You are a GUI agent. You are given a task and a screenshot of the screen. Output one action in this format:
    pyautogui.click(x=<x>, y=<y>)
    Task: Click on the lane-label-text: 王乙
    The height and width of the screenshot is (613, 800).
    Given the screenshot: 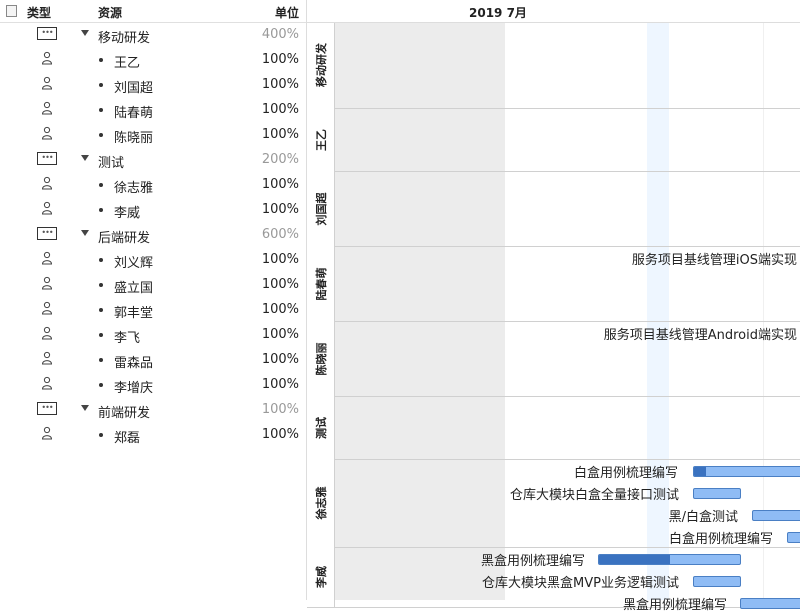 What is the action you would take?
    pyautogui.click(x=321, y=139)
    